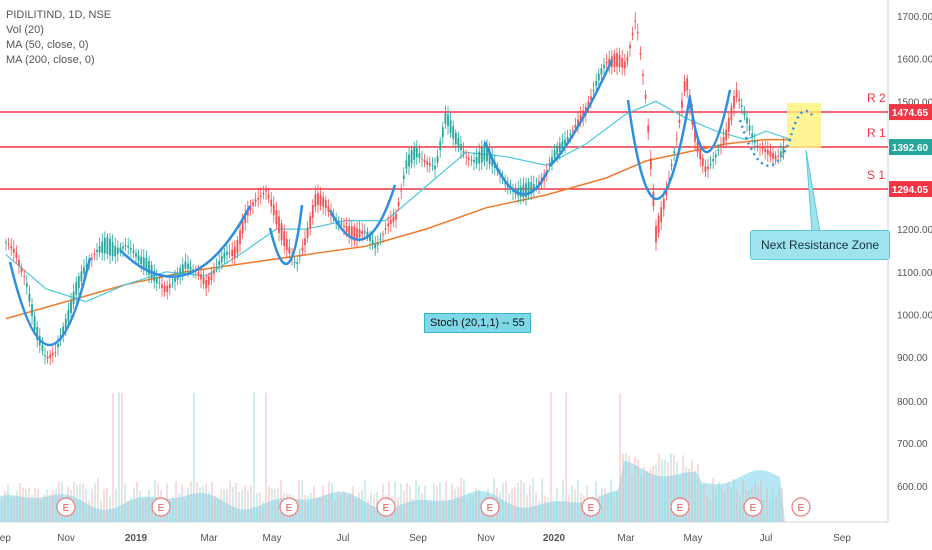 This screenshot has width=932, height=550. What do you see at coordinates (25, 30) in the screenshot?
I see `legend-volume: Vol (20)` at bounding box center [25, 30].